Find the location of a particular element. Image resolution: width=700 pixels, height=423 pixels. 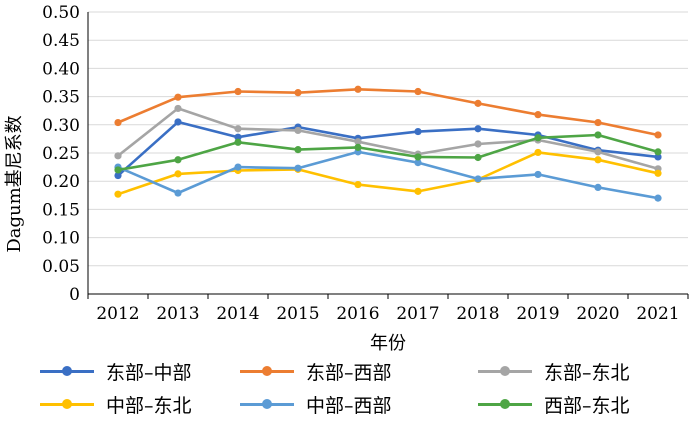

x-tick-label: 2018 is located at coordinates (477, 314).